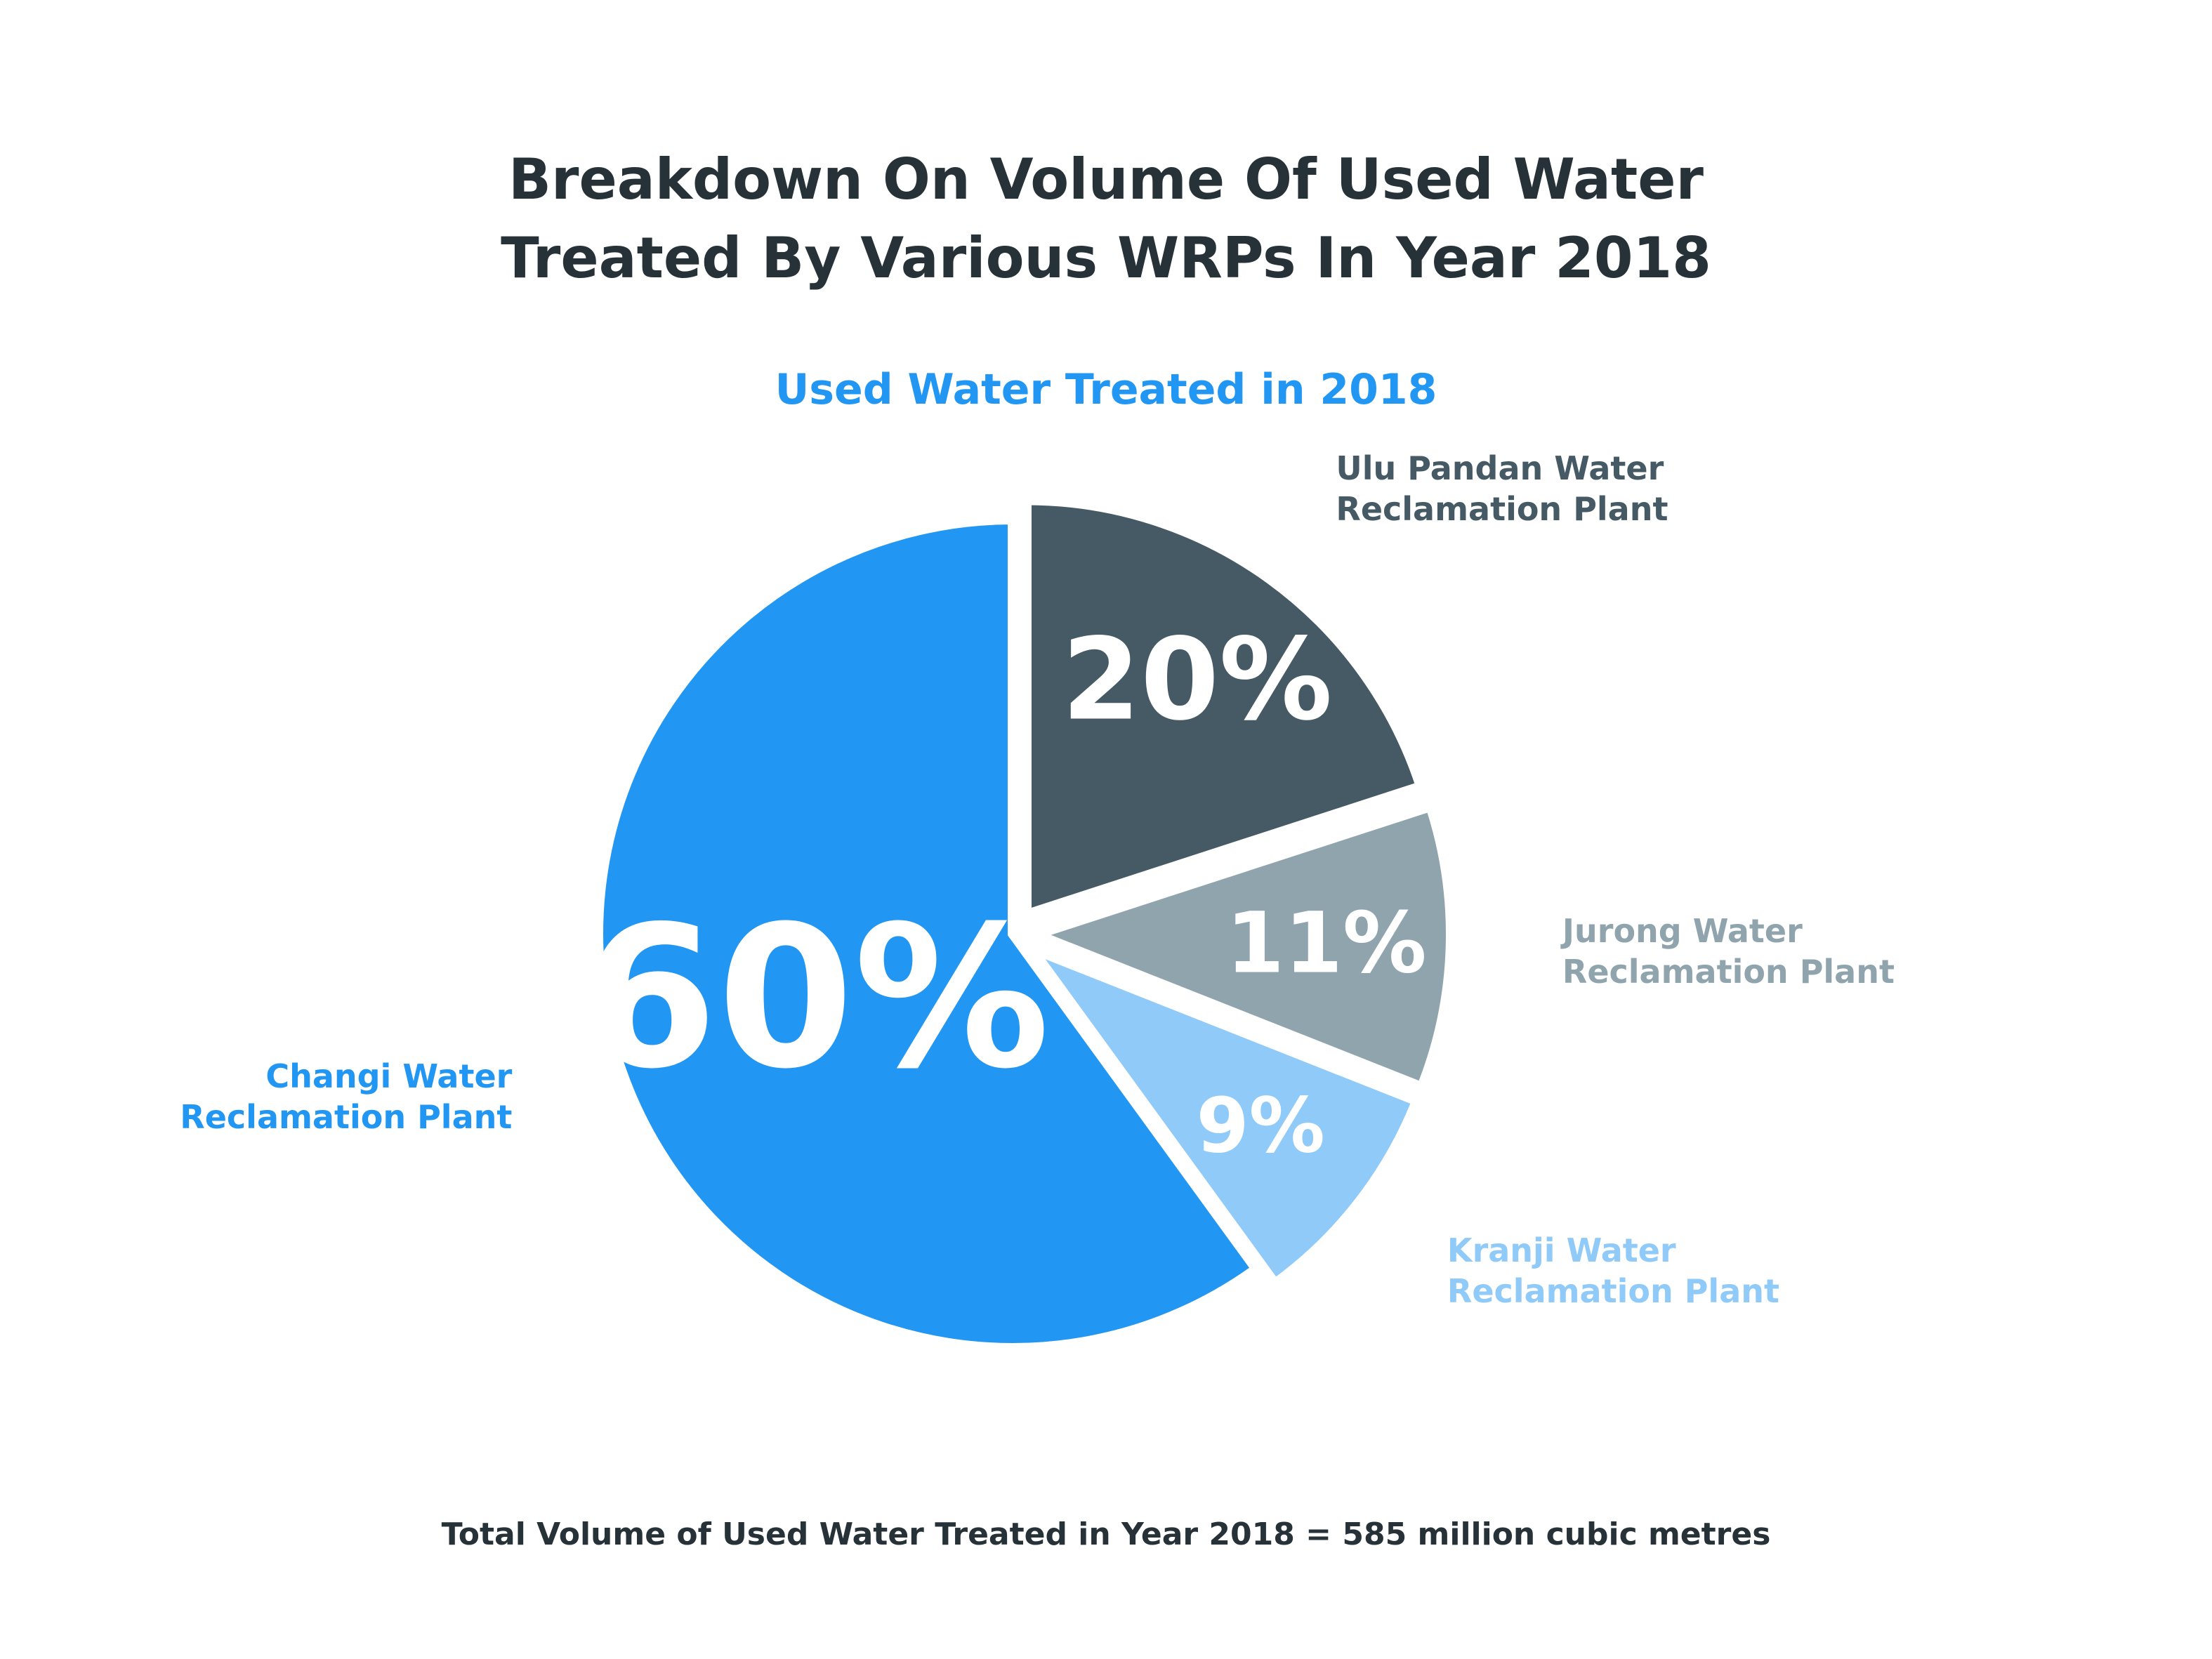 The image size is (2212, 1659). What do you see at coordinates (1106, 390) in the screenshot?
I see `chart-subtitle: Used Water Treated in 2018` at bounding box center [1106, 390].